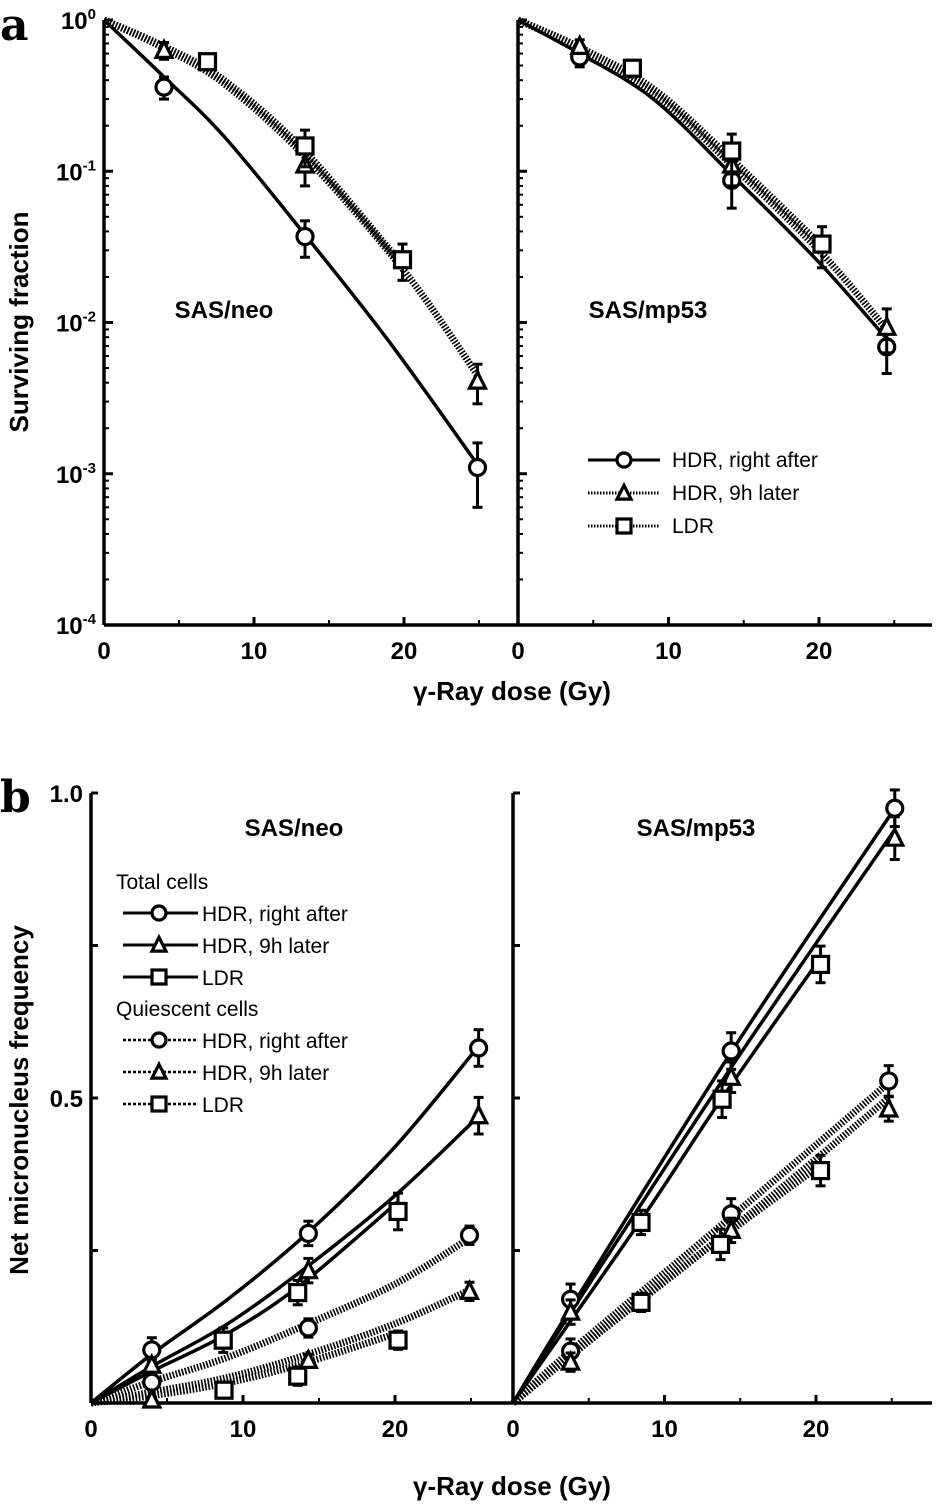 Image resolution: width=945 pixels, height=1508 pixels. Describe the element at coordinates (89, 468) in the screenshot. I see `tick-exponent: -3` at that location.